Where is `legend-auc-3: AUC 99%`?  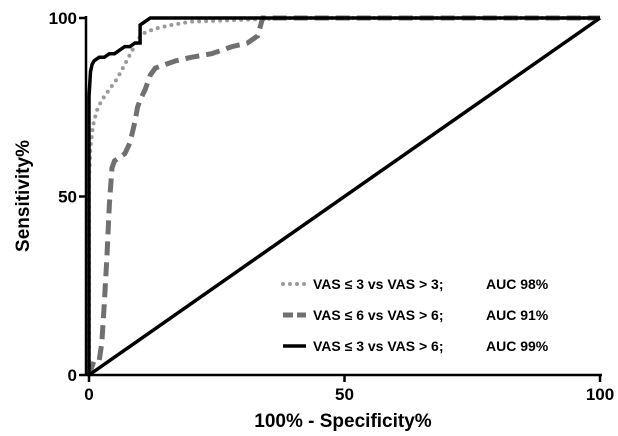 legend-auc-3: AUC 99% is located at coordinates (517, 346).